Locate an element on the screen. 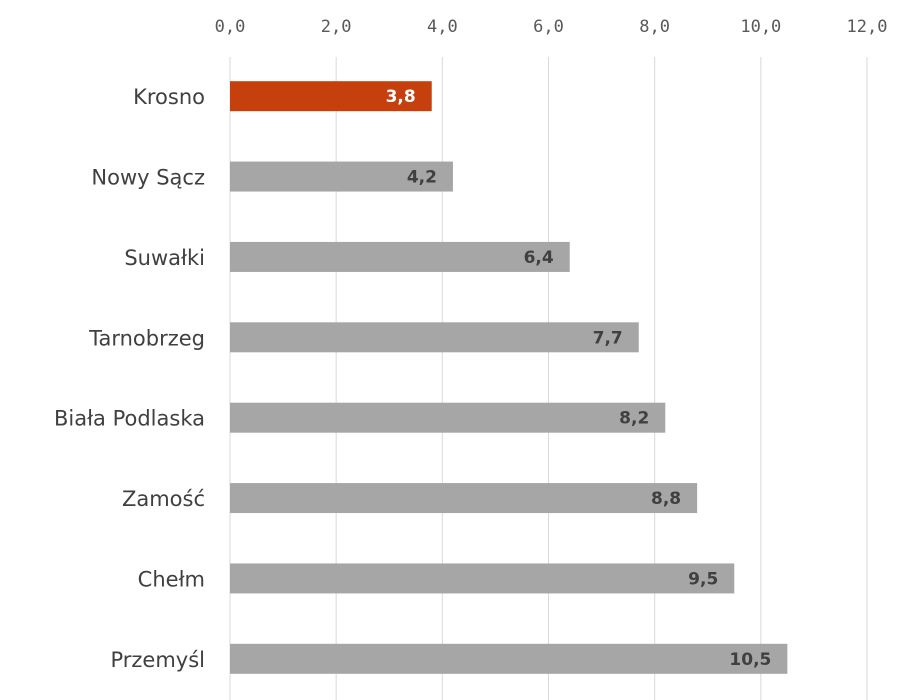 This screenshot has height=700, width=897. category-label: Nowy Sącz is located at coordinates (148, 178).